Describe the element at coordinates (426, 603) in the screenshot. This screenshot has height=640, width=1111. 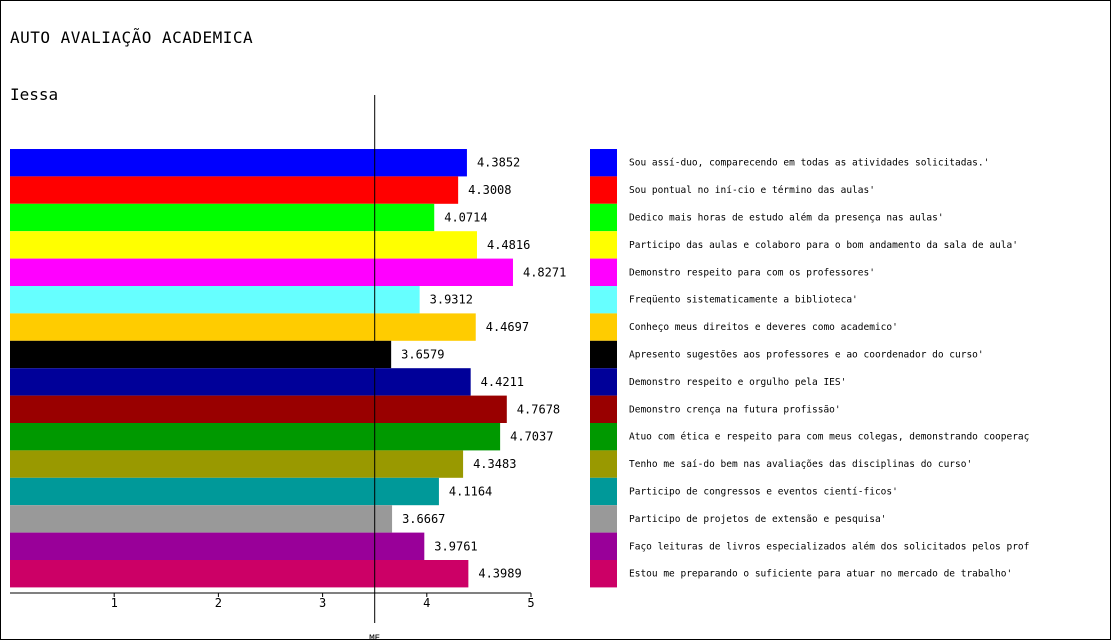
I see `x-tick-label: 4` at that location.